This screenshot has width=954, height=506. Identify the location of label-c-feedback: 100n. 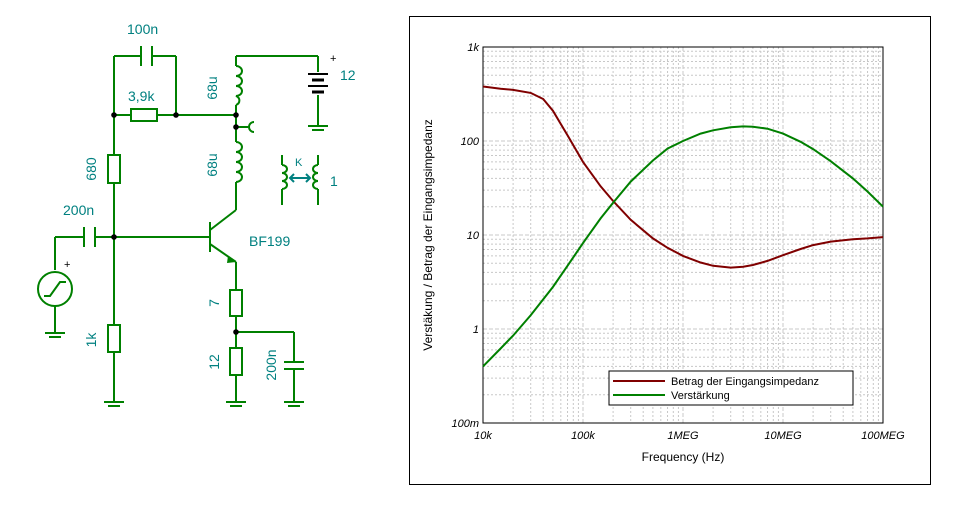
(142, 29).